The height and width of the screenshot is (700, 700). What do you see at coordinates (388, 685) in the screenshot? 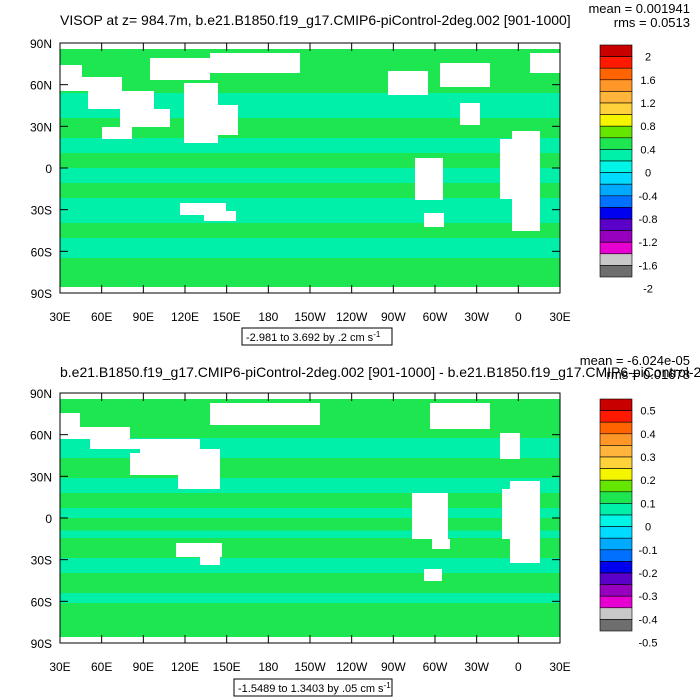
I see `range-unit-exponent: -1` at bounding box center [388, 685].